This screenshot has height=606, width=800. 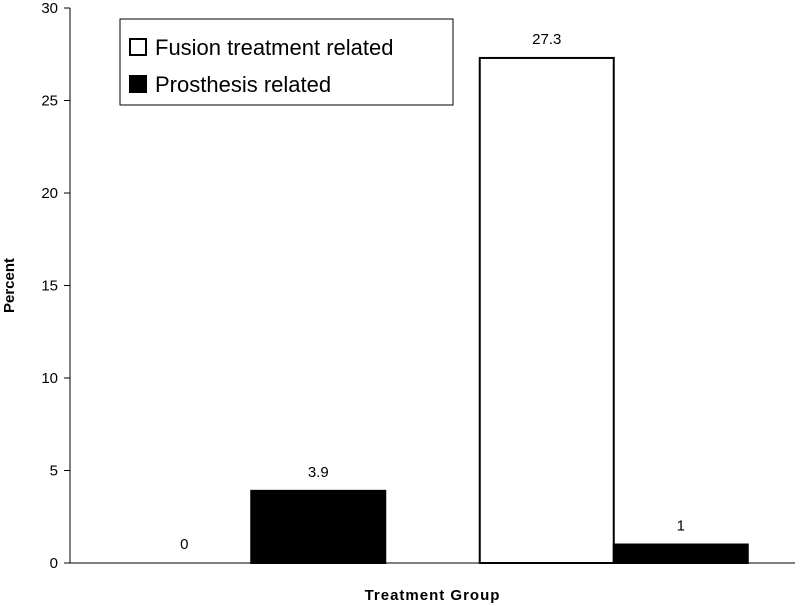 I want to click on y-axis: 0 5 10 15 20 25 30, so click(x=56, y=286).